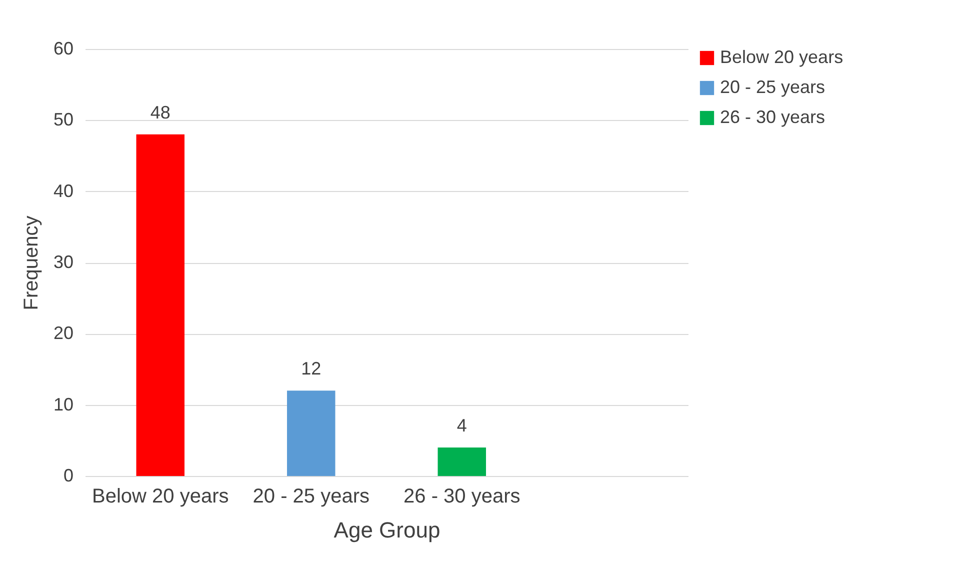 The image size is (956, 581). I want to click on y-tick-label: 40, so click(63, 190).